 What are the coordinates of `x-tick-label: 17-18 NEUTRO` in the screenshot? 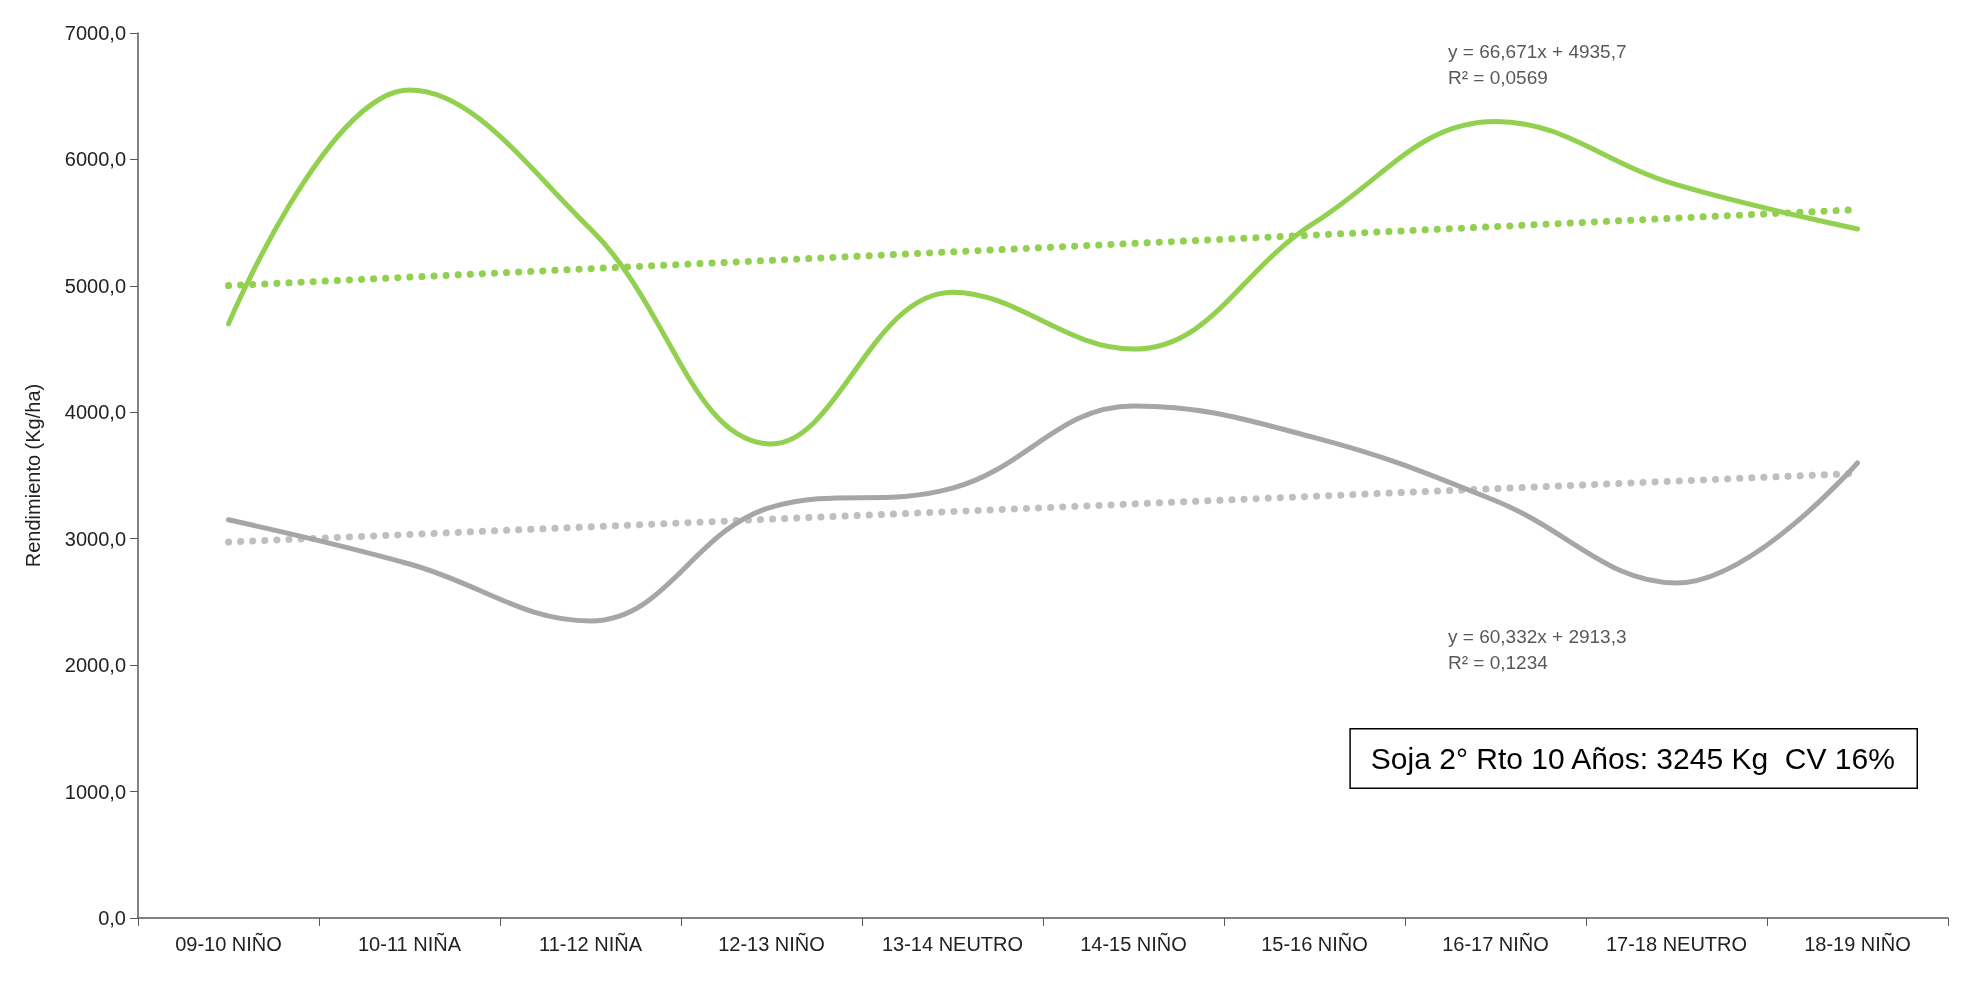 It's located at (1676, 944).